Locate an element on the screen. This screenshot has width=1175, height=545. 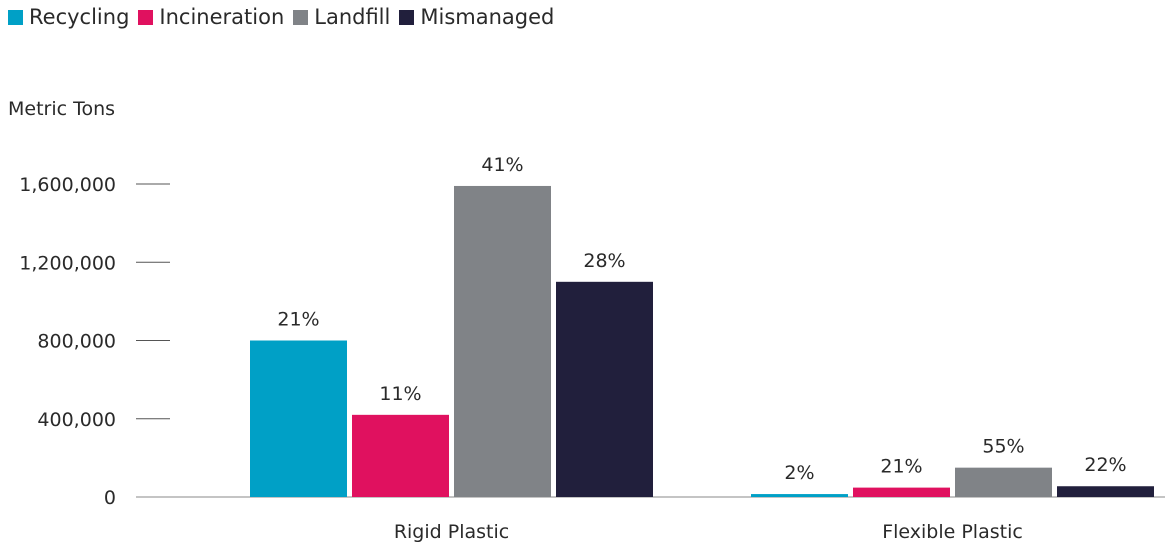
bar-landfill-rigid-plastic is located at coordinates (502, 341).